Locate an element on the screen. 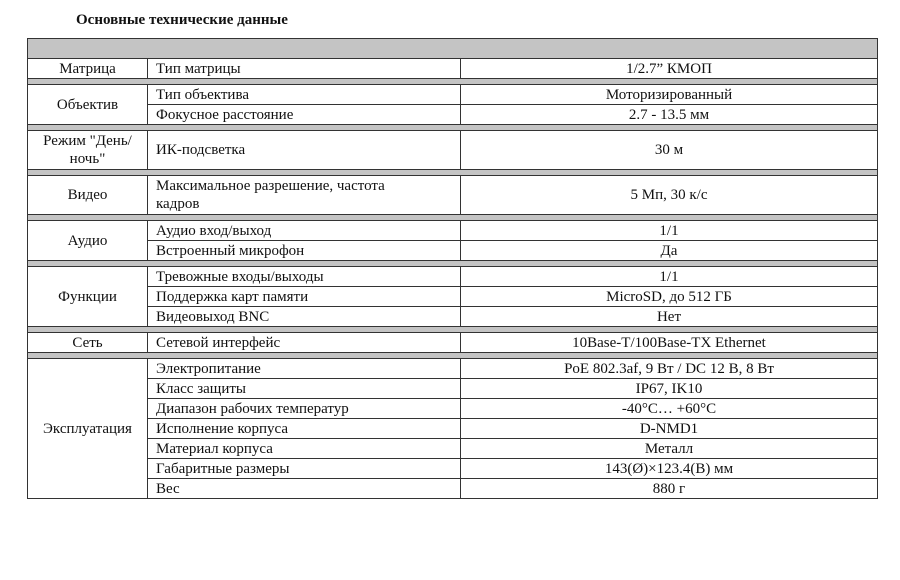  parameter-name: Диапазон рабочих температур is located at coordinates (304, 408).